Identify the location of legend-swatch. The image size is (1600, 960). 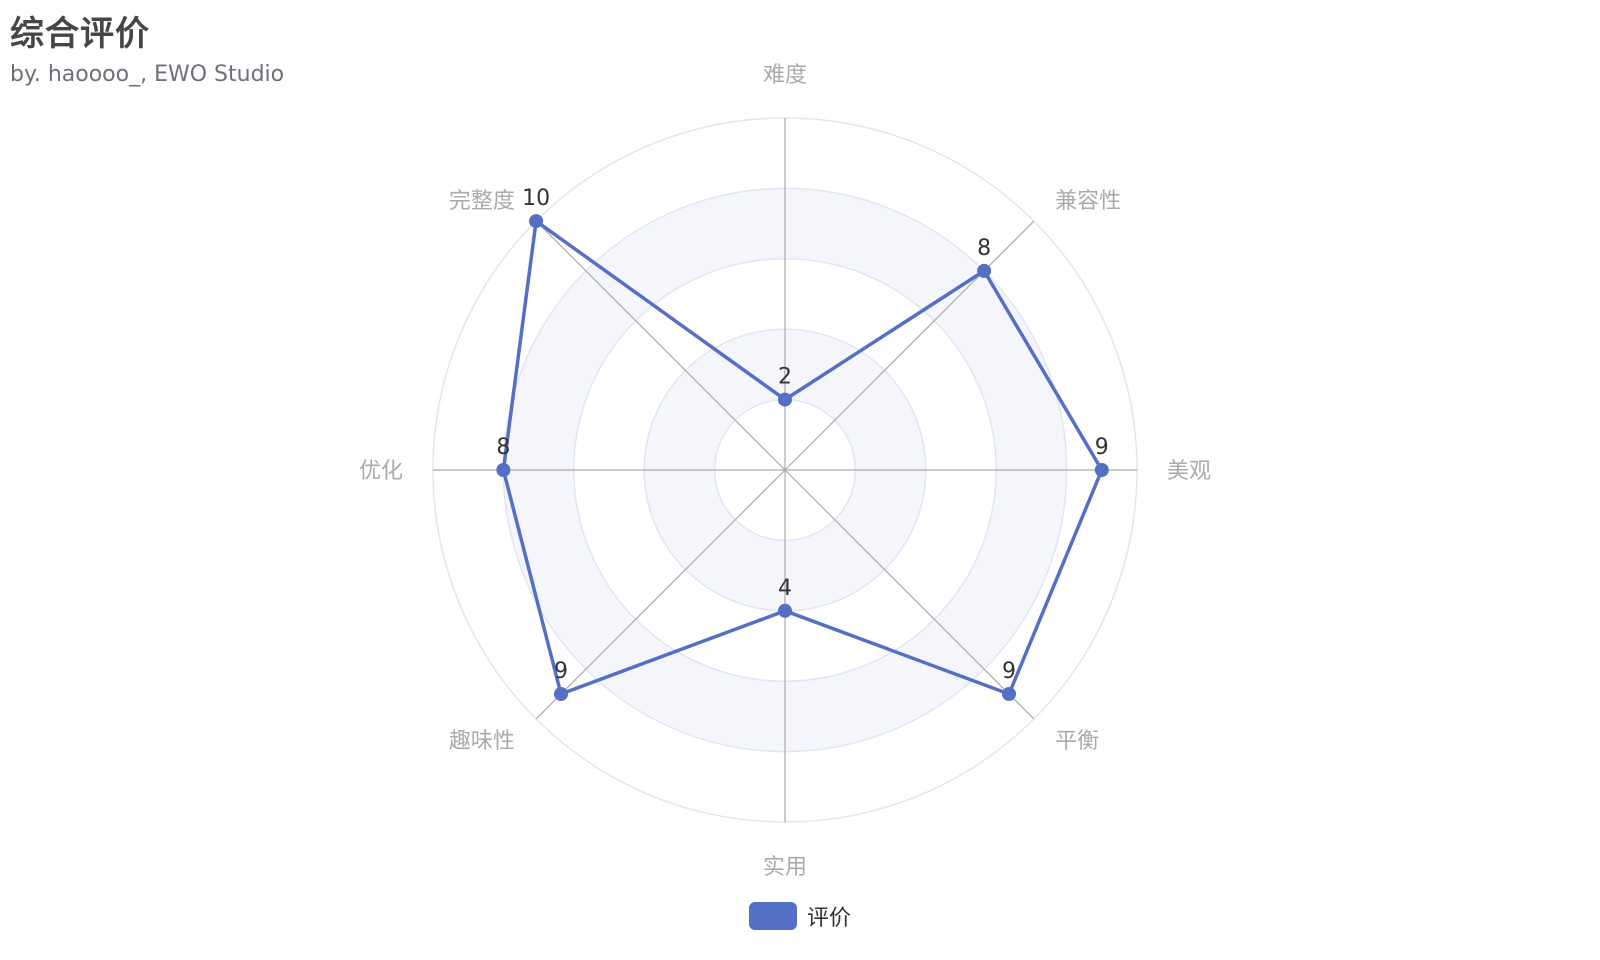
(772, 916).